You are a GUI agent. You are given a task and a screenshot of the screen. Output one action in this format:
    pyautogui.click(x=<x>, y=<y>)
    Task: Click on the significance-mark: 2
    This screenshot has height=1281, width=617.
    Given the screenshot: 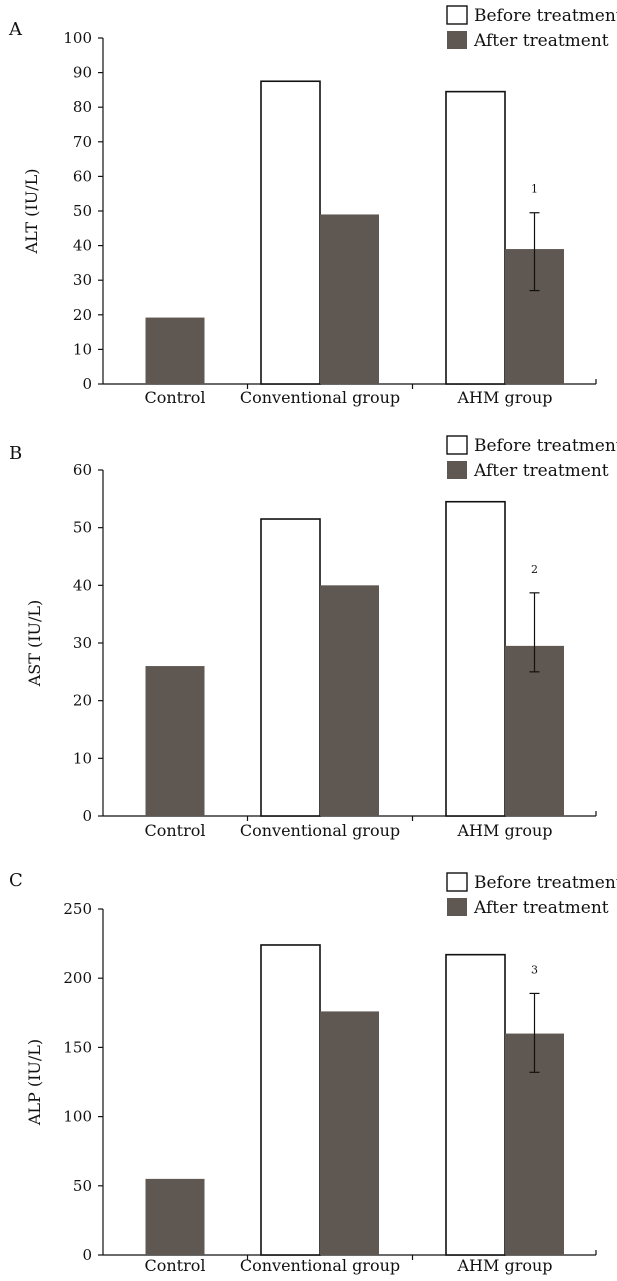 What is the action you would take?
    pyautogui.click(x=534, y=569)
    